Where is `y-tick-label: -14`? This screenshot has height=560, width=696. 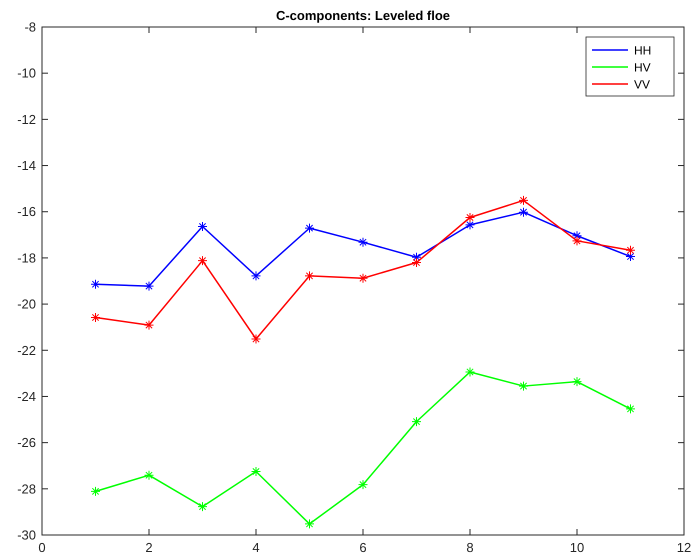 y-tick-label: -14 is located at coordinates (26, 166).